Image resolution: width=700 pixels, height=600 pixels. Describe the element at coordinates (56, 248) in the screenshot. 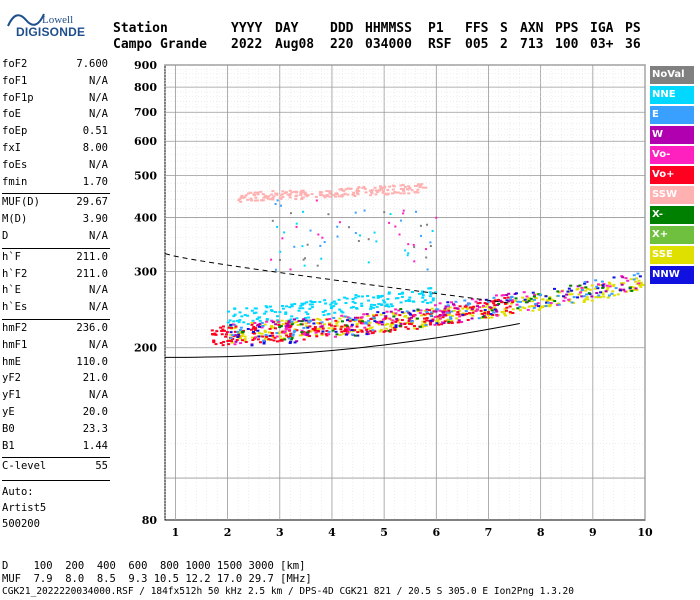

I see `params-separator` at that location.